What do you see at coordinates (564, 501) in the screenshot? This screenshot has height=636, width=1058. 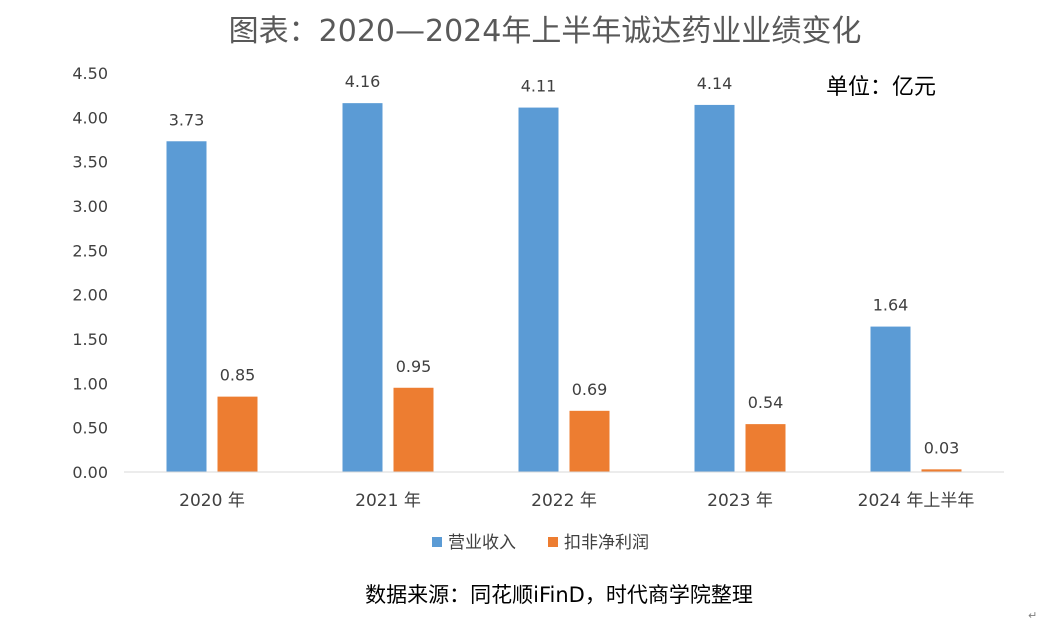 I see `x-tick-label: 2022 年` at bounding box center [564, 501].